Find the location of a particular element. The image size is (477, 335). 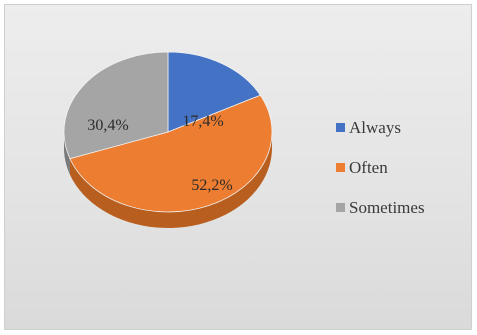

legend-swatch-sometimes is located at coordinates (340, 207).